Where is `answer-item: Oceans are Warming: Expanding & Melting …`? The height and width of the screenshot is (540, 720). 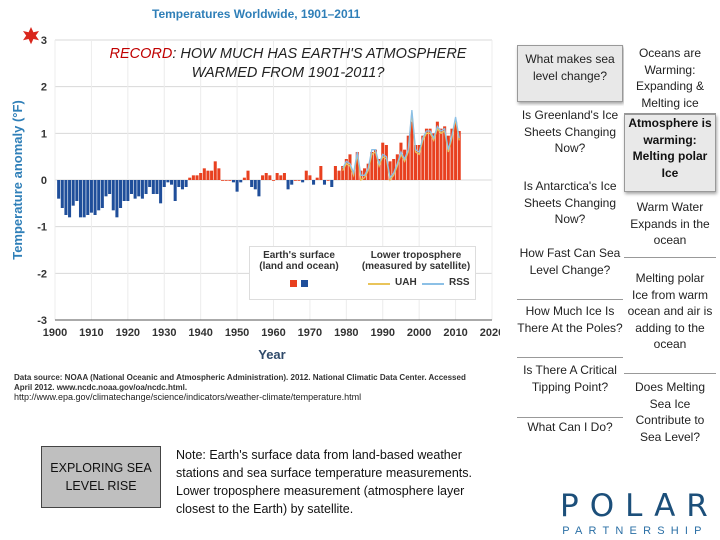 answer-item: Oceans are Warming: Expanding & Melting … is located at coordinates (670, 79).